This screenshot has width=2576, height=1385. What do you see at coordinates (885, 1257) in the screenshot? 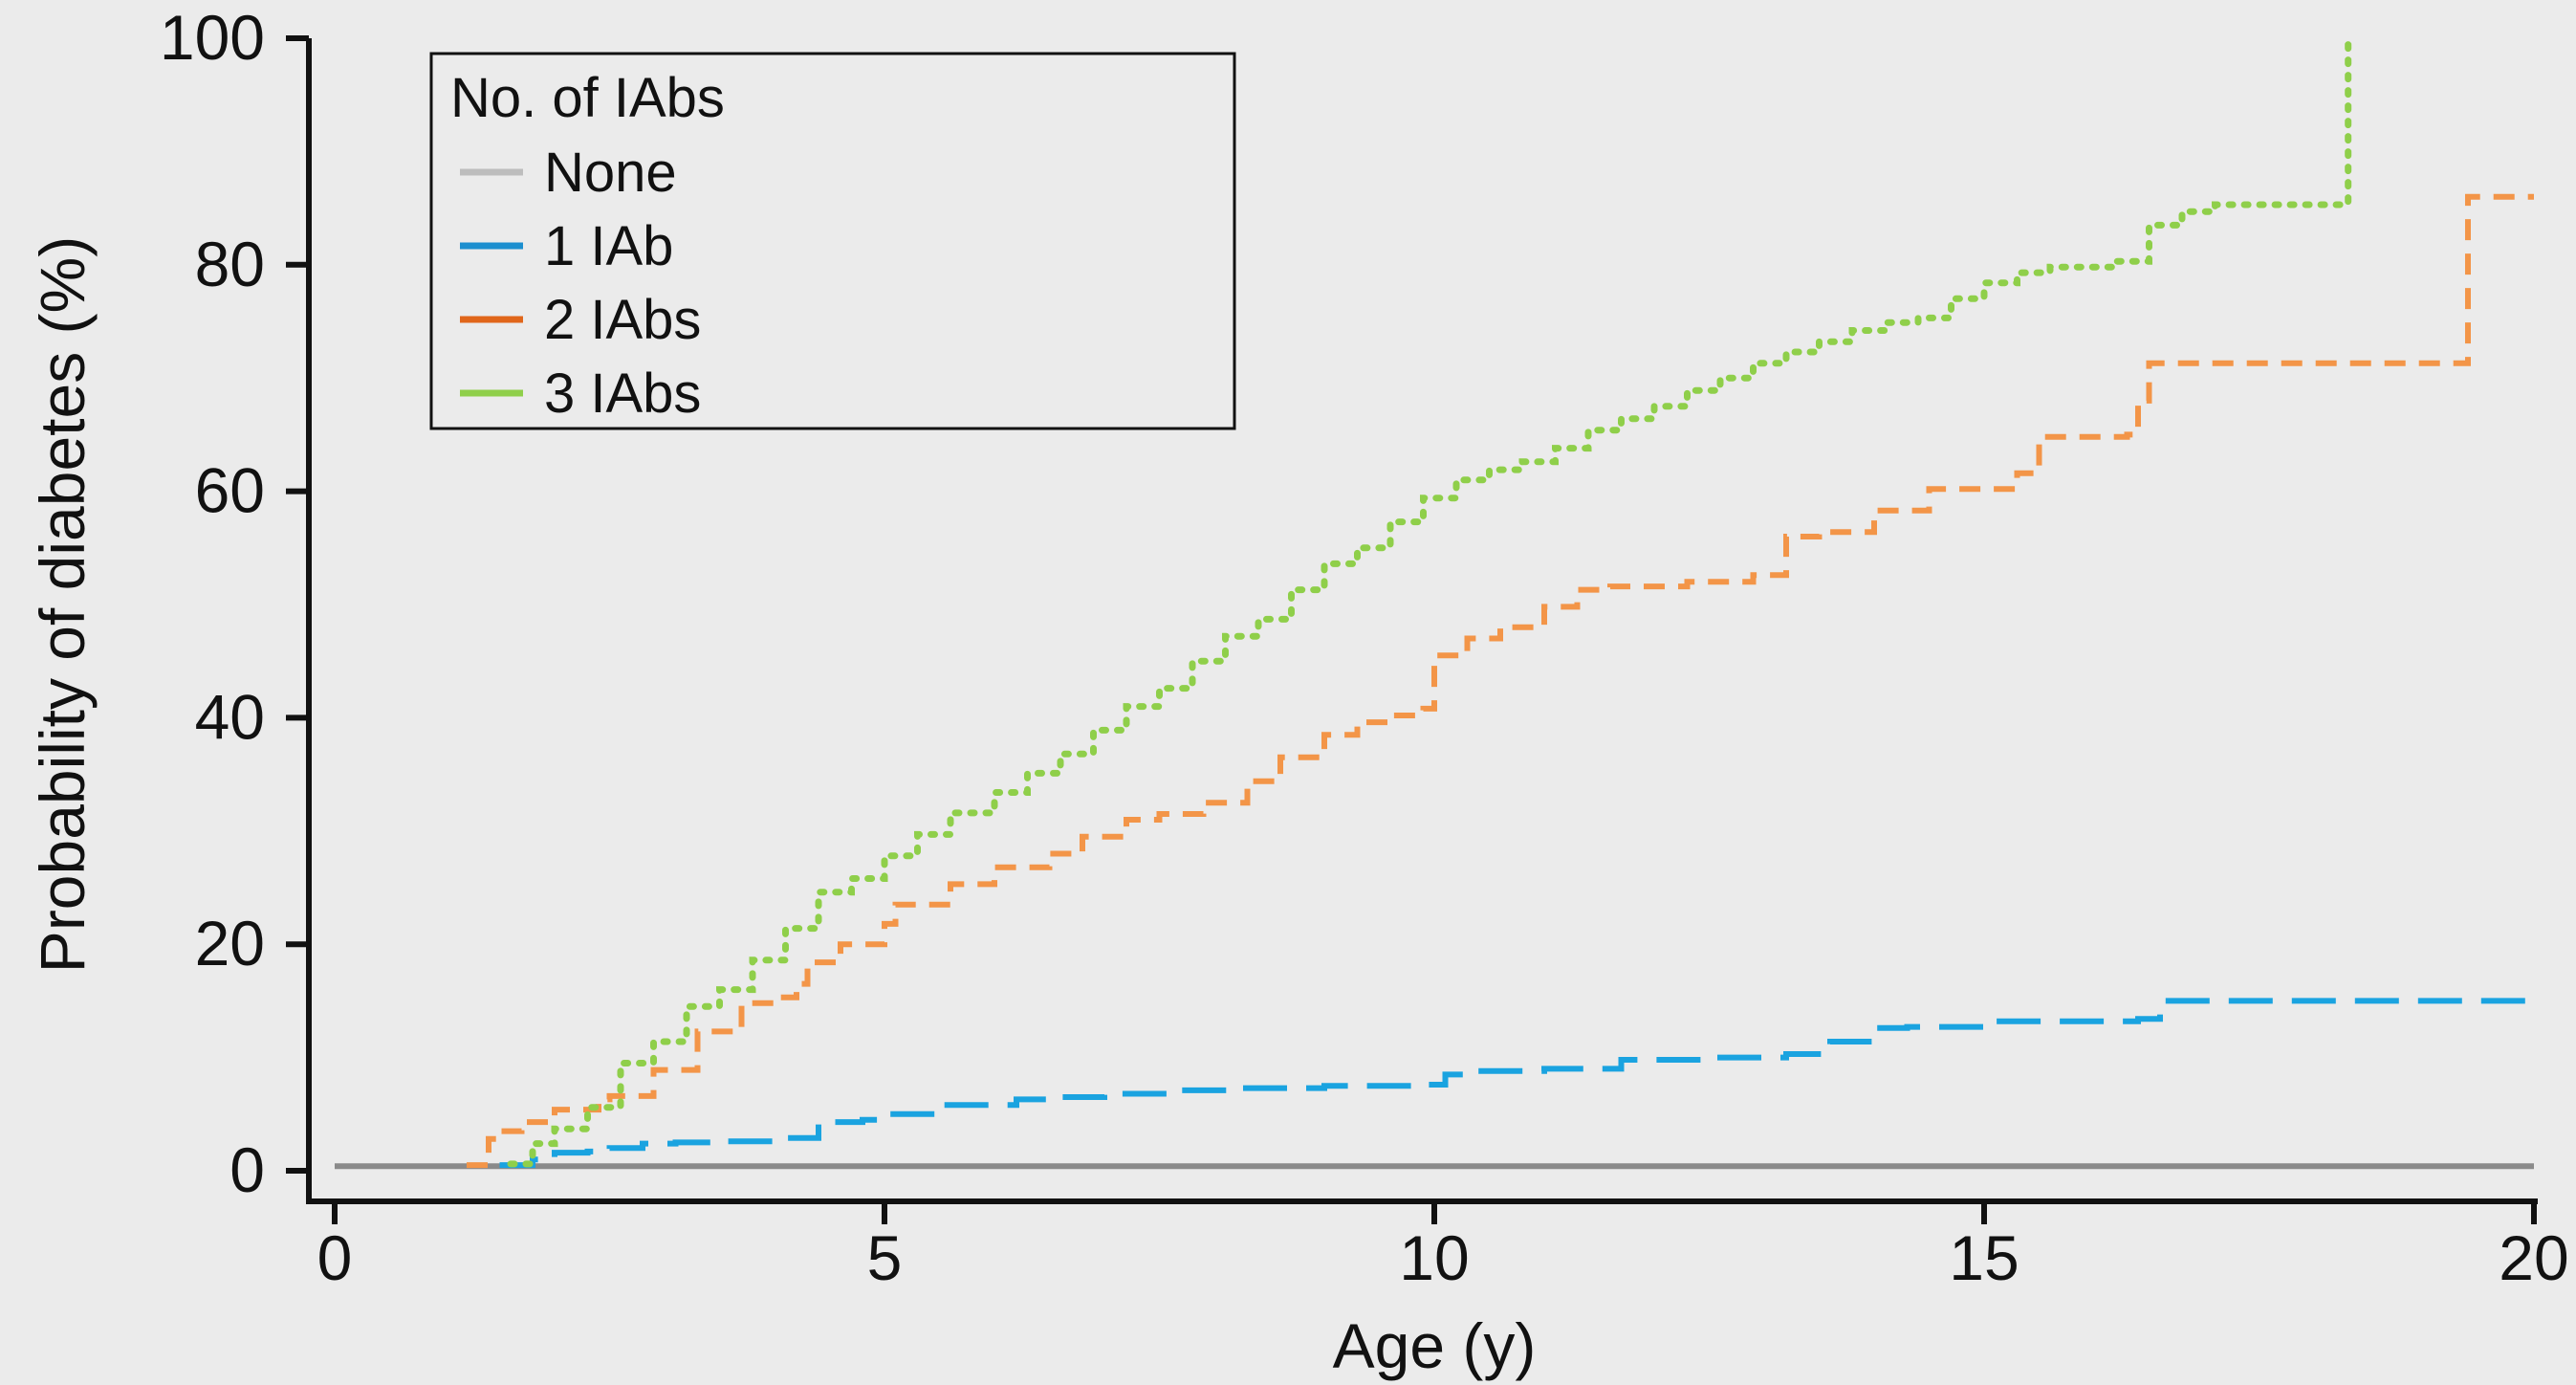
I see `x-tick-label: 5` at bounding box center [885, 1257].